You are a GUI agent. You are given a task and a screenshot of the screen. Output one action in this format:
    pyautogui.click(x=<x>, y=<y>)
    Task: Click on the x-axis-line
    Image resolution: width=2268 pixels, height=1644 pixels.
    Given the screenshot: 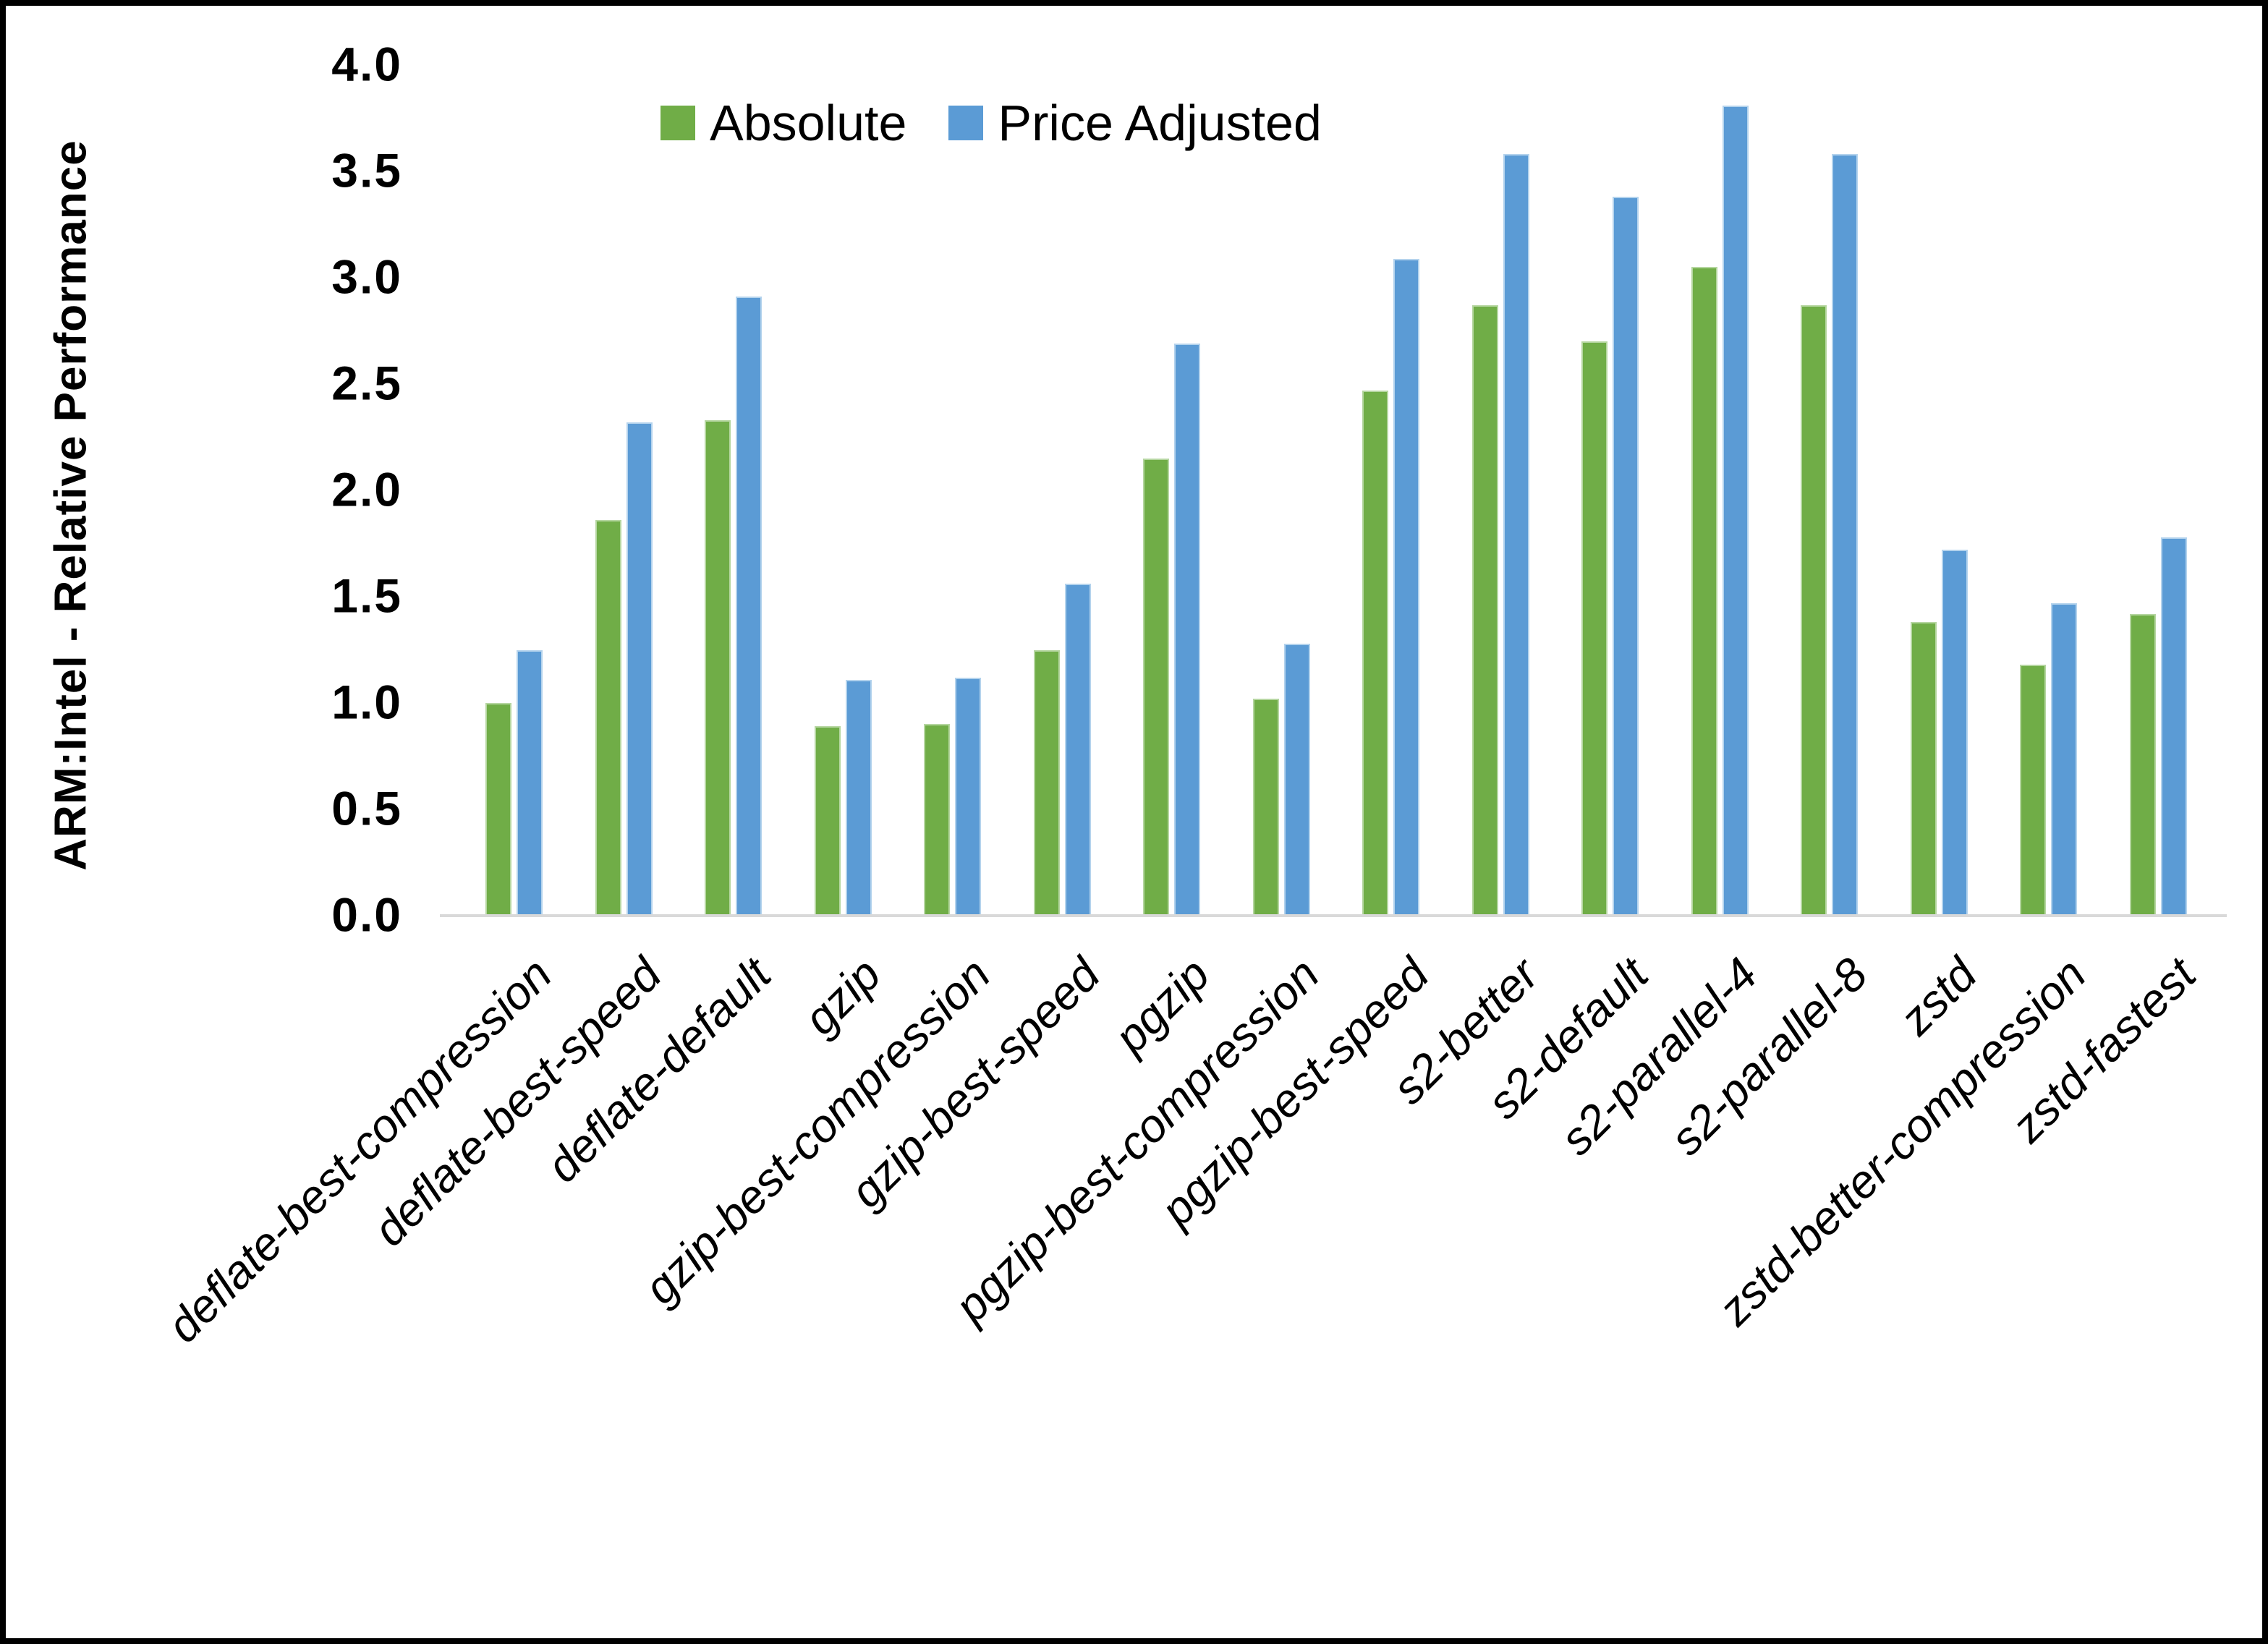 What is the action you would take?
    pyautogui.click(x=1333, y=915)
    